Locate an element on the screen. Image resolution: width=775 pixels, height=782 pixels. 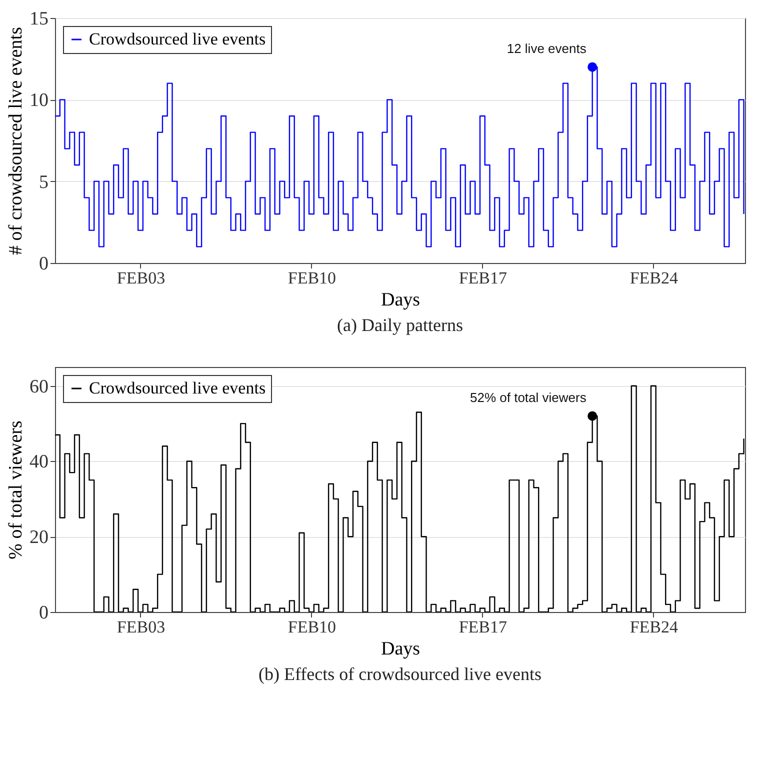
text: (a) Daily patterns is located at coordinates (400, 325).